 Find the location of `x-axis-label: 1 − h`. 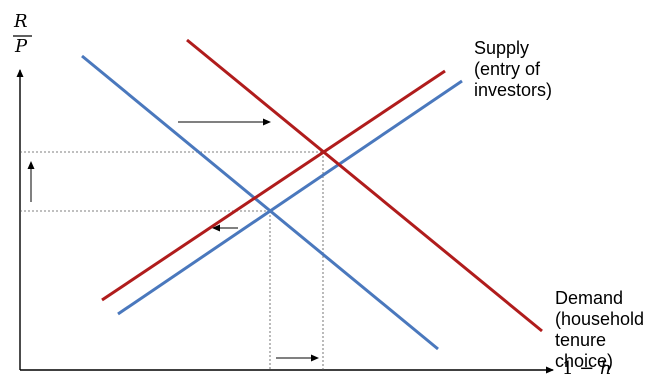

x-axis-label: 1 − h is located at coordinates (587, 369).